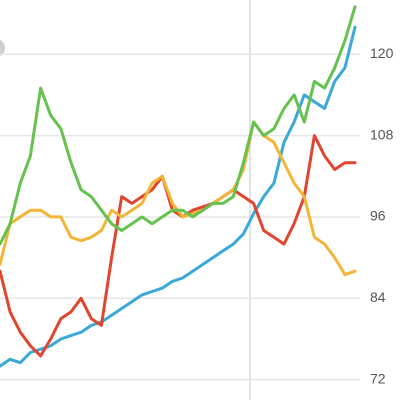 The height and width of the screenshot is (400, 400). Describe the element at coordinates (382, 134) in the screenshot. I see `y-tick-label: 108` at that location.